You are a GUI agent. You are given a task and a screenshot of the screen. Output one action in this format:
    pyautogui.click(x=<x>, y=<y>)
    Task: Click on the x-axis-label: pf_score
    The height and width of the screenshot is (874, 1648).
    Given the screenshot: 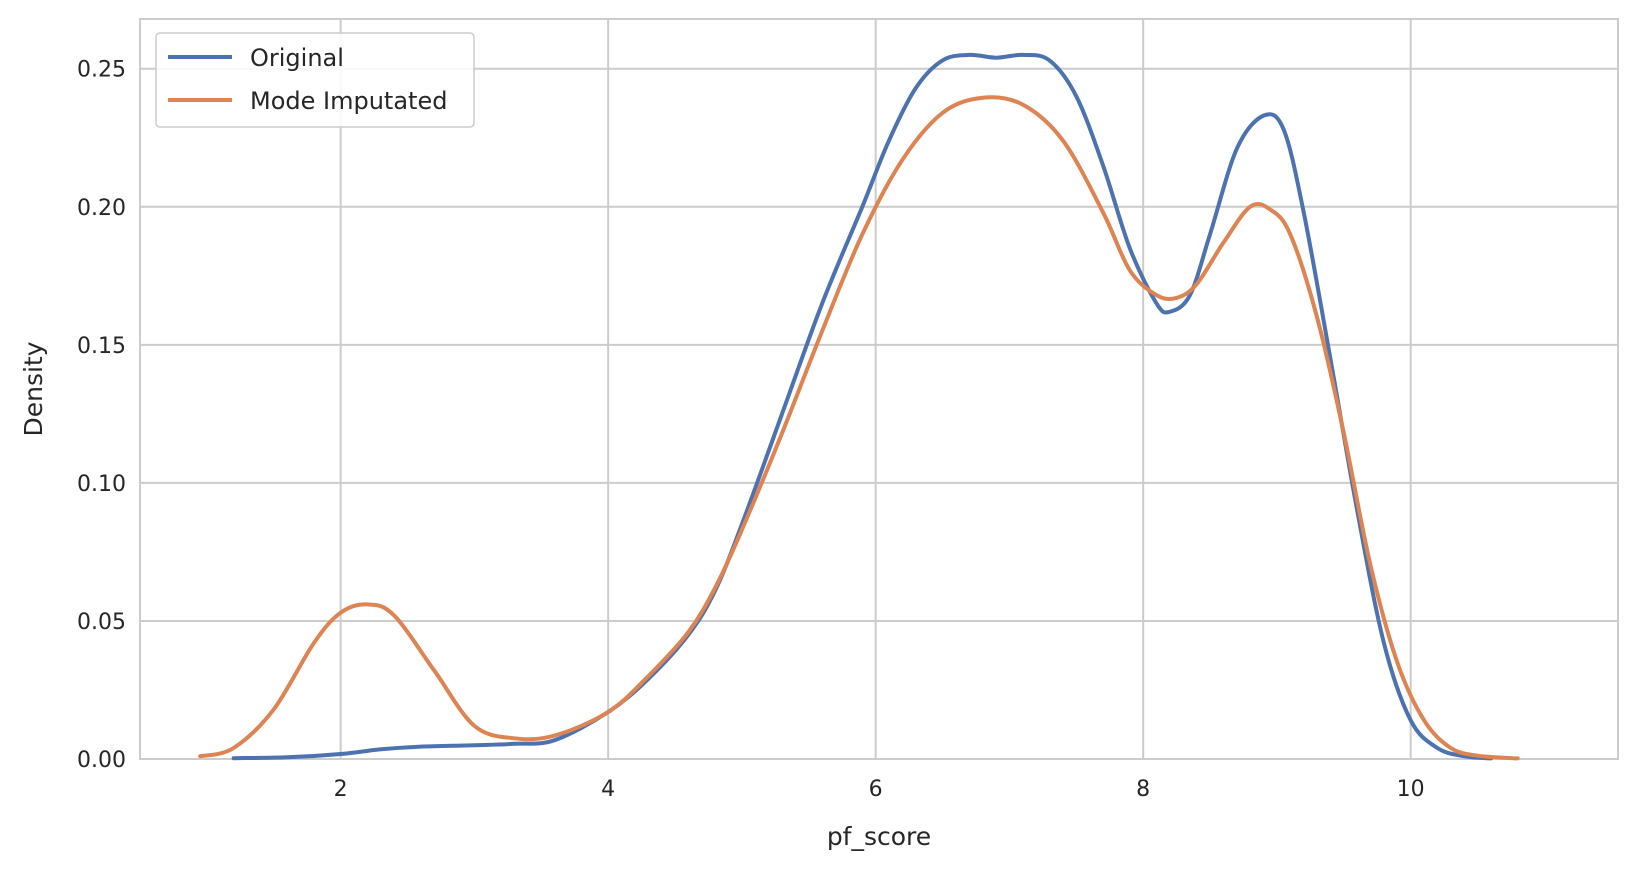 What is the action you would take?
    pyautogui.click(x=879, y=836)
    